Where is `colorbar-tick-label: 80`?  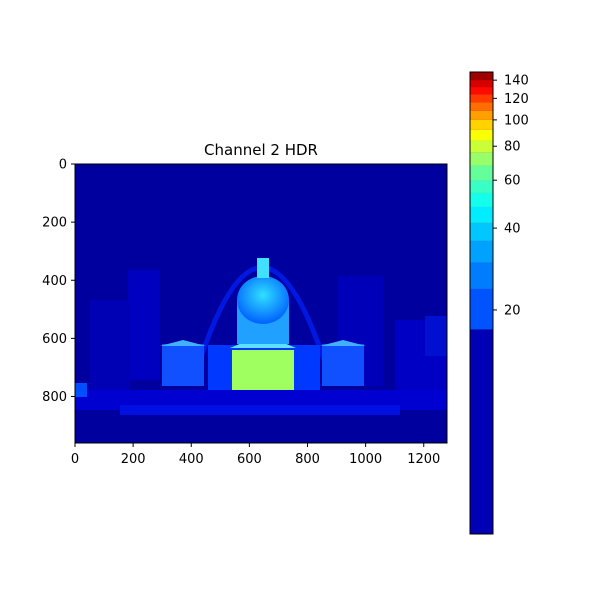 colorbar-tick-label: 80 is located at coordinates (512, 147).